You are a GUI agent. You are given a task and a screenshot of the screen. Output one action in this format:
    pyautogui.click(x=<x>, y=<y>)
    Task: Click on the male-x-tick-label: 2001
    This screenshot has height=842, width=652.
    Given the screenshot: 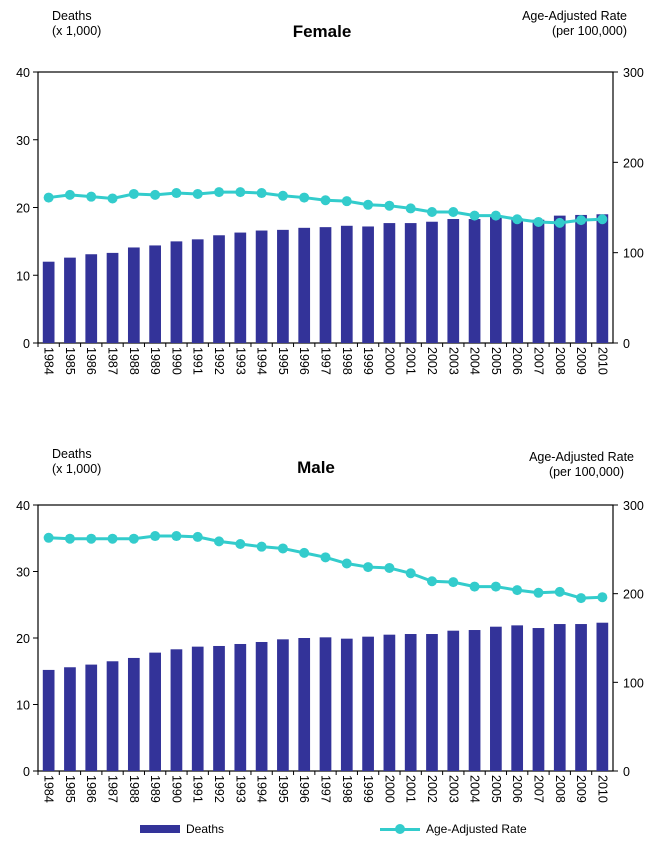 What is the action you would take?
    pyautogui.click(x=411, y=789)
    